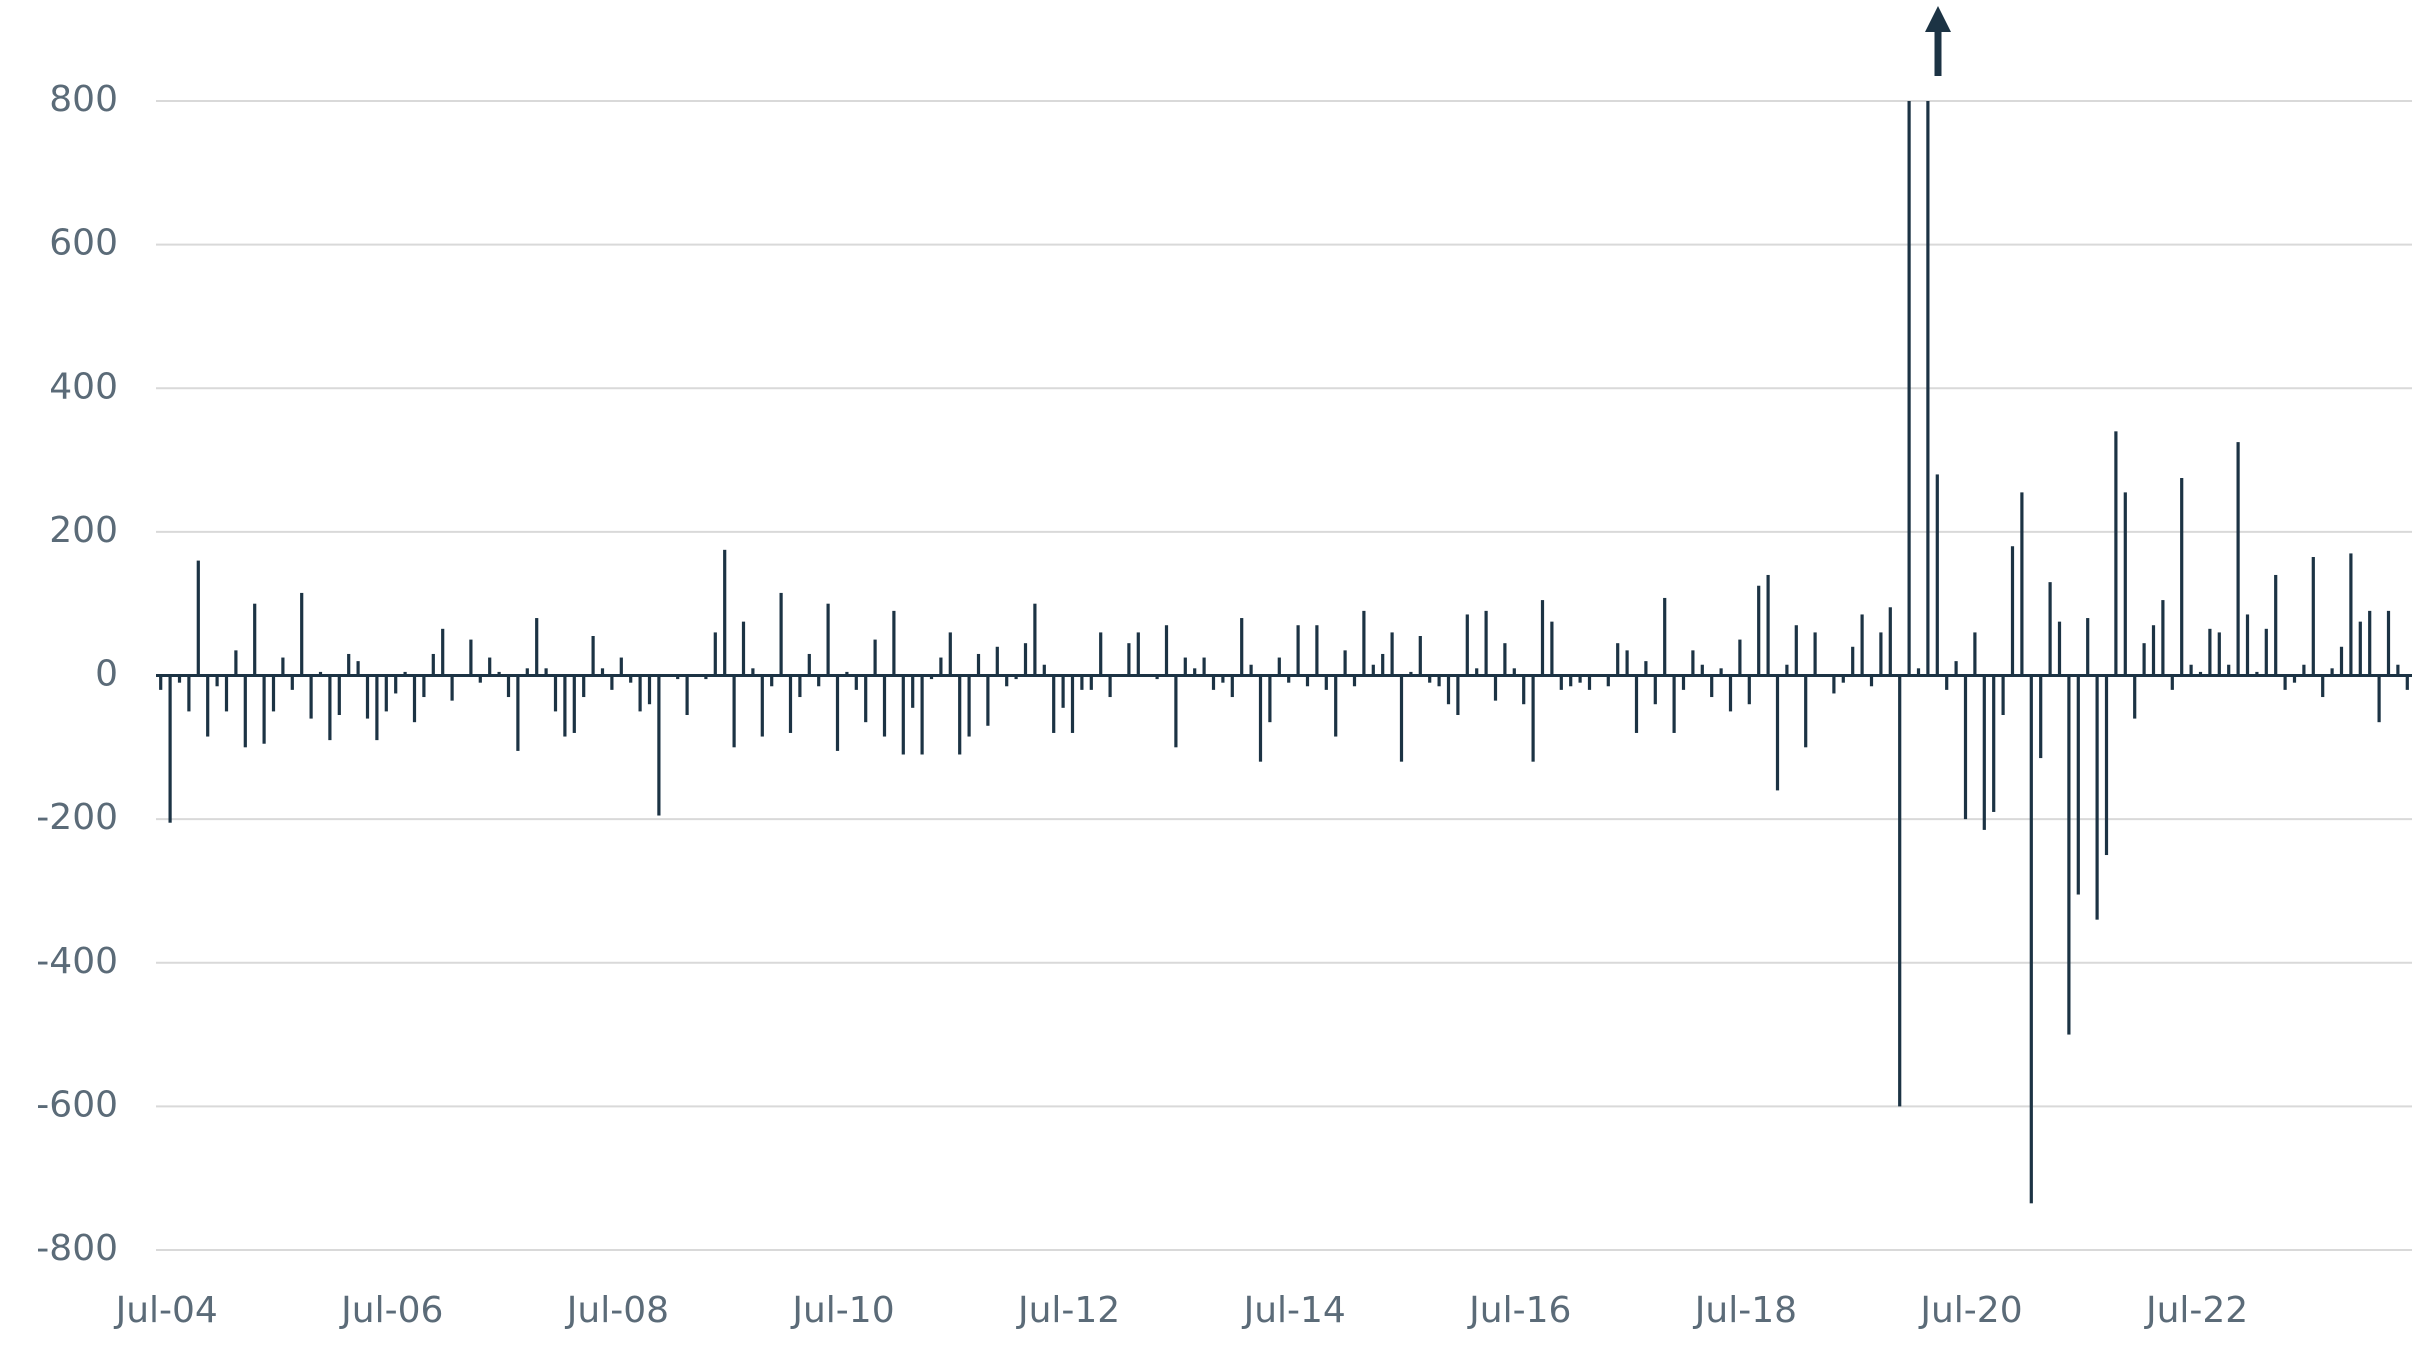 This screenshot has height=1358, width=2428. I want to click on y-tick-label: -200, so click(77, 817).